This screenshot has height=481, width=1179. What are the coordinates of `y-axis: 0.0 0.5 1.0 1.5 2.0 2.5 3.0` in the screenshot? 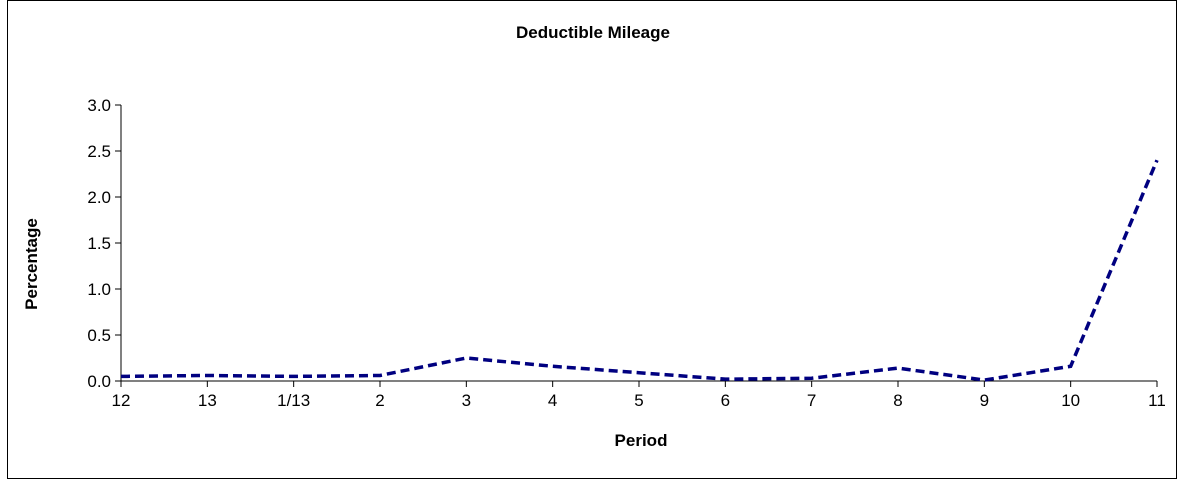 It's located at (104, 243).